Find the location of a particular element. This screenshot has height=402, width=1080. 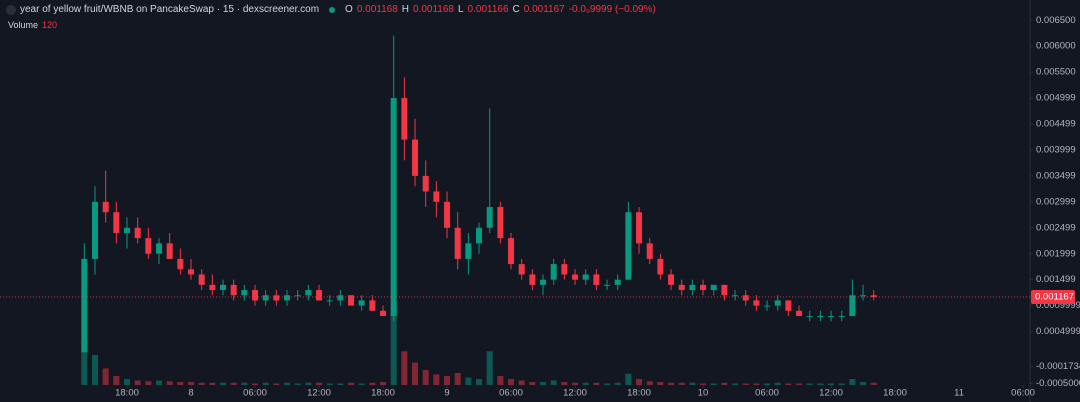

ohlc-value: 0.001168 is located at coordinates (433, 9).